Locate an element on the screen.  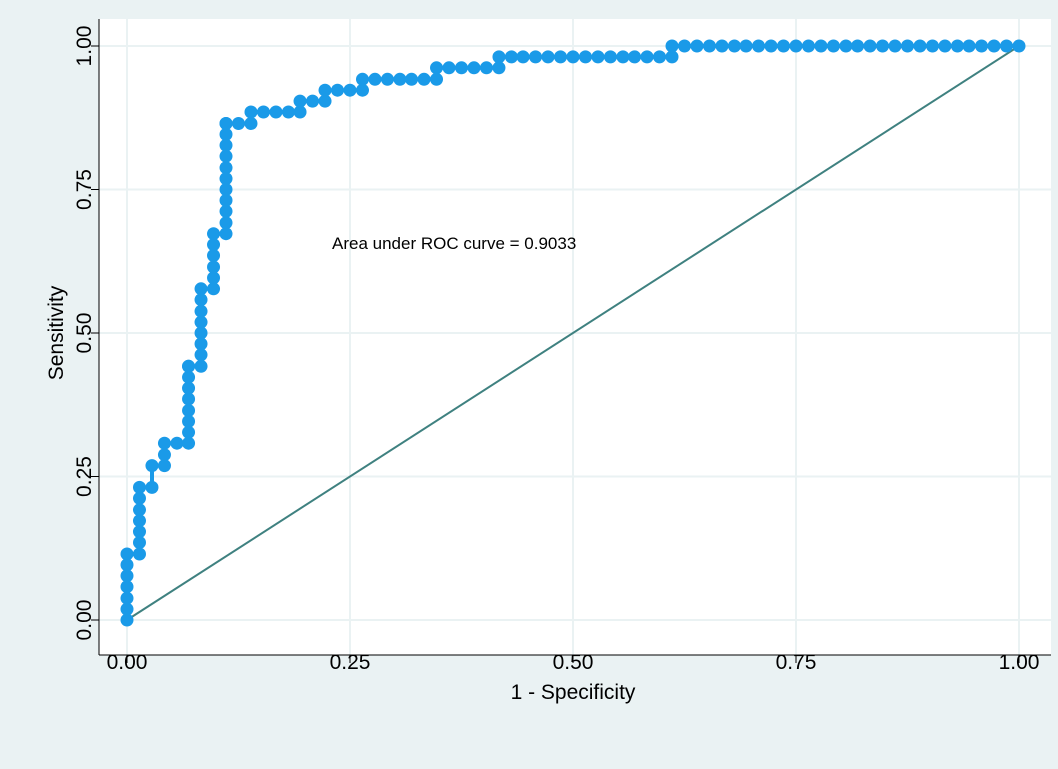
x-tick-label: 0.75 is located at coordinates (796, 662).